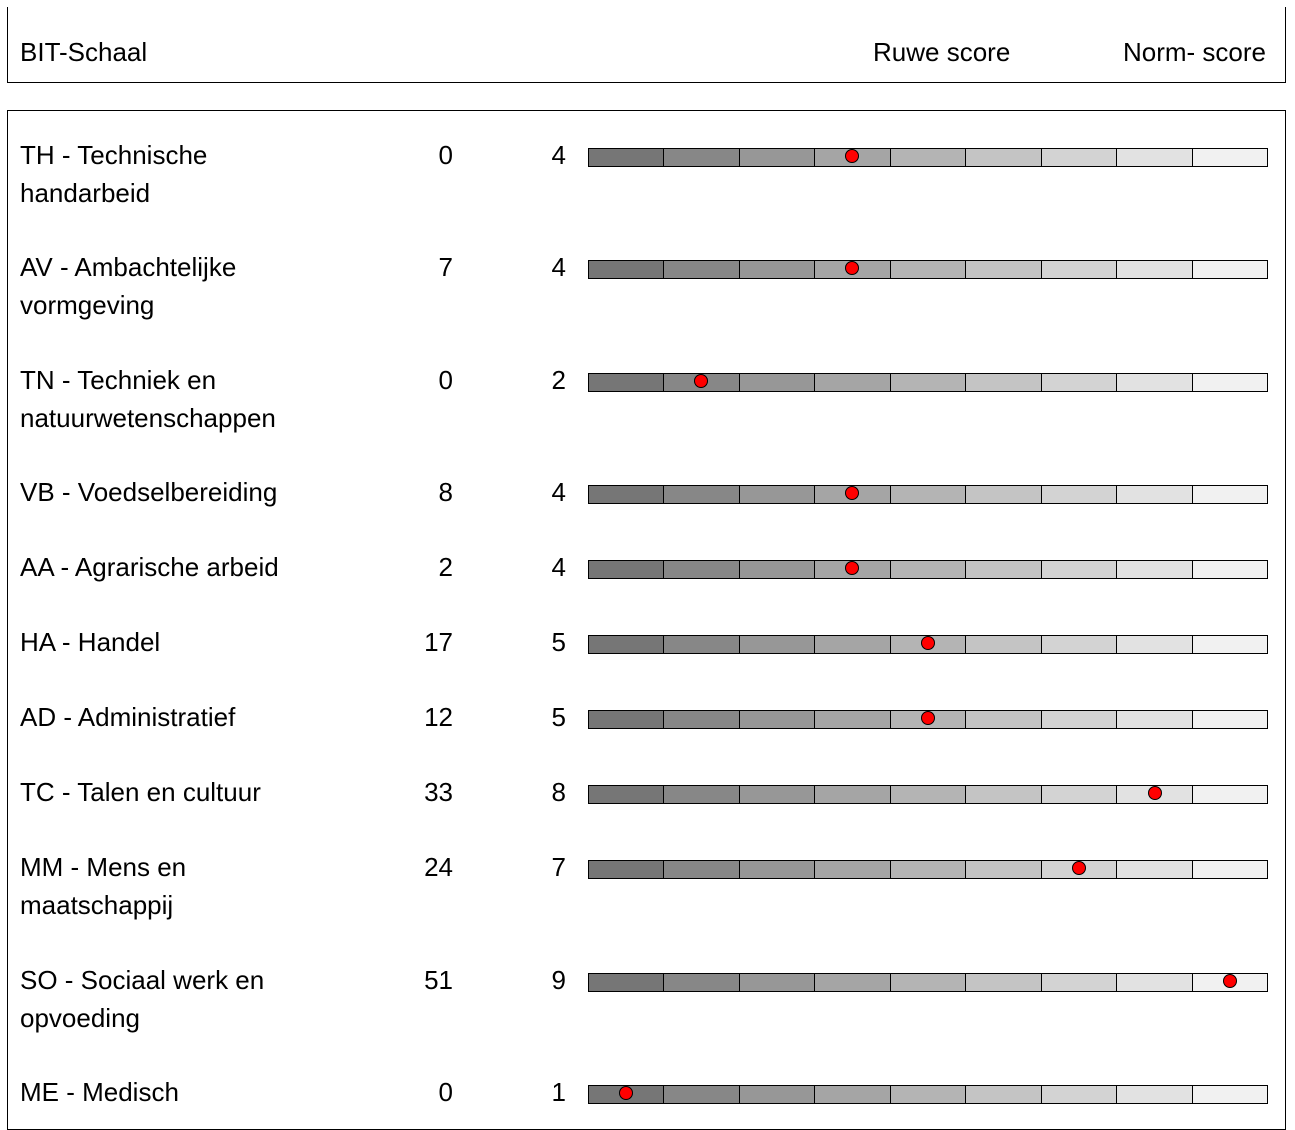  What do you see at coordinates (445, 1092) in the screenshot?
I see `raw-score: 0` at bounding box center [445, 1092].